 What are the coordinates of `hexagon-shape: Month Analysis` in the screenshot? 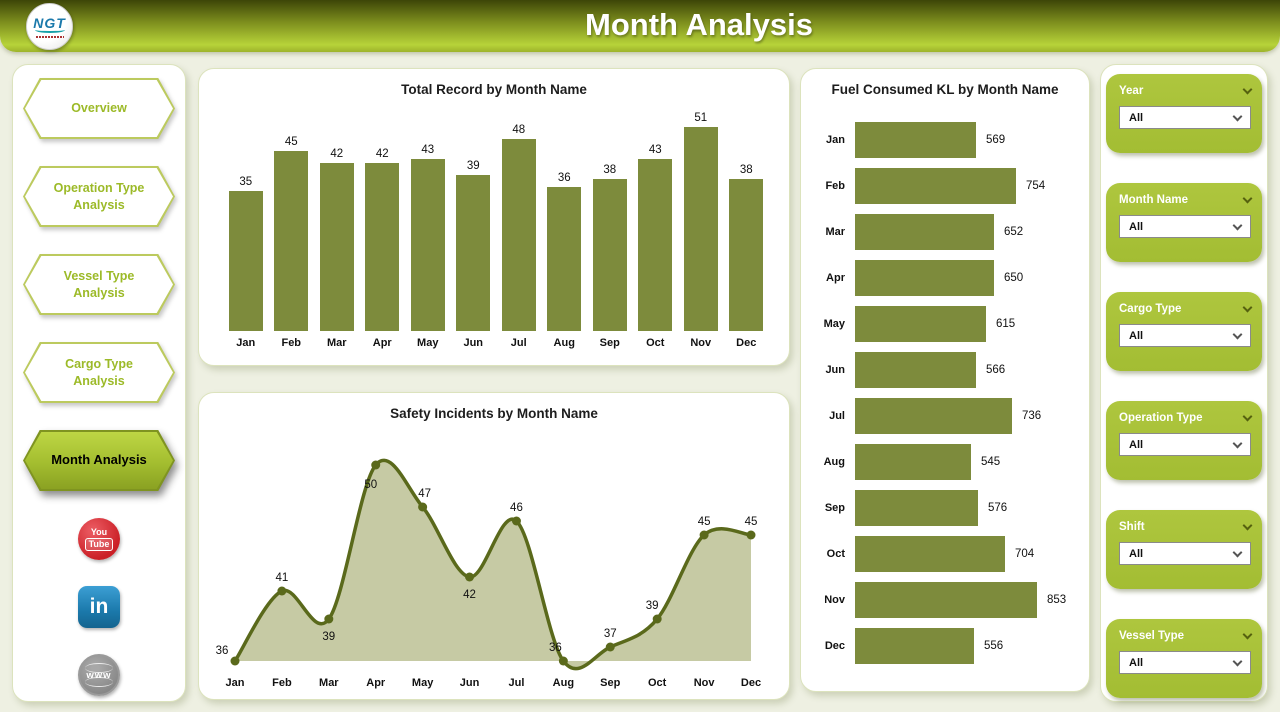 It's located at (99, 460).